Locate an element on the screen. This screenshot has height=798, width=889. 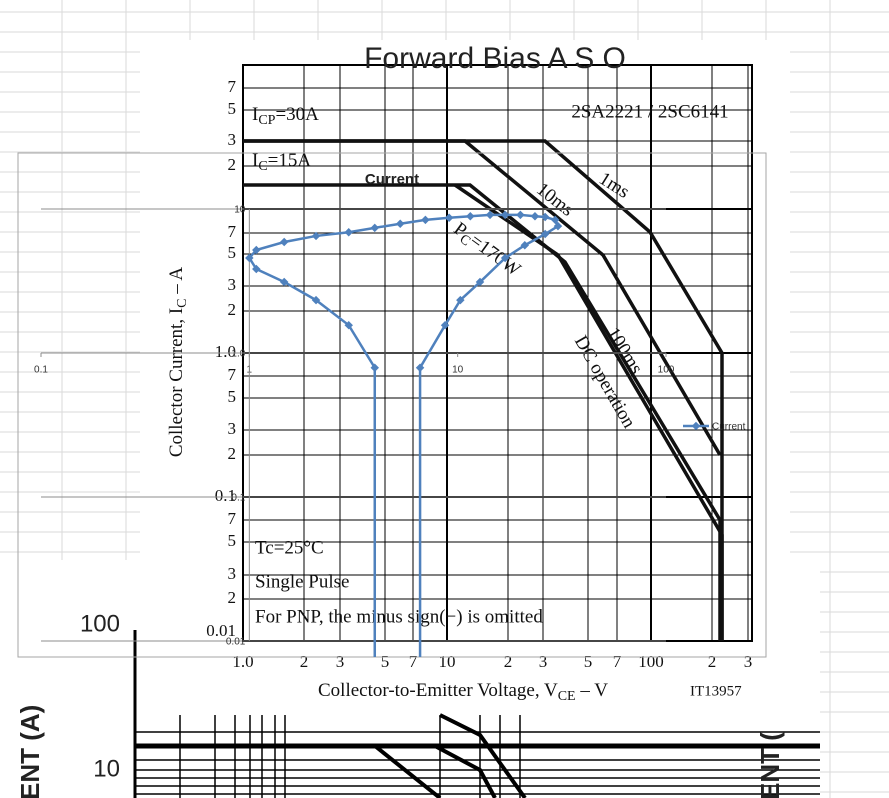
t: – A is located at coordinates (176, 283).